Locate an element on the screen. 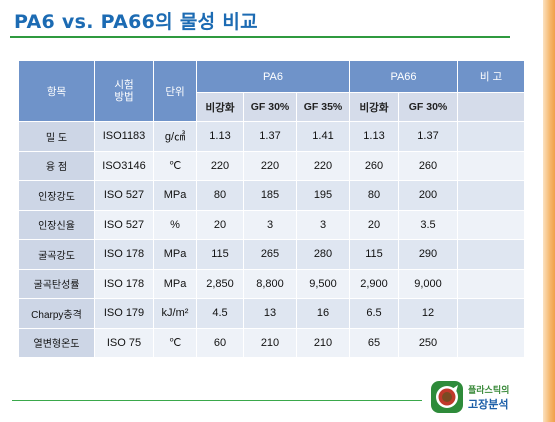  logo-text-line2: 고장분석 is located at coordinates (488, 404).